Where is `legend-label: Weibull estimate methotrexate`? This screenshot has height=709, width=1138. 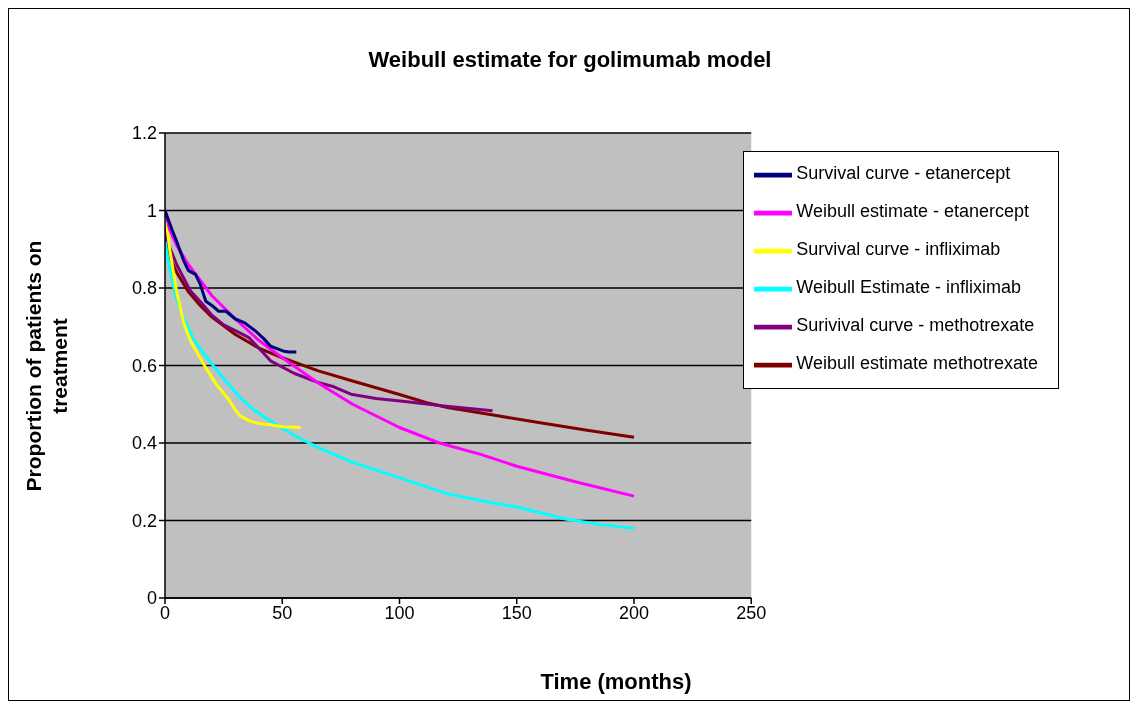
legend-label: Weibull estimate methotrexate is located at coordinates (917, 363).